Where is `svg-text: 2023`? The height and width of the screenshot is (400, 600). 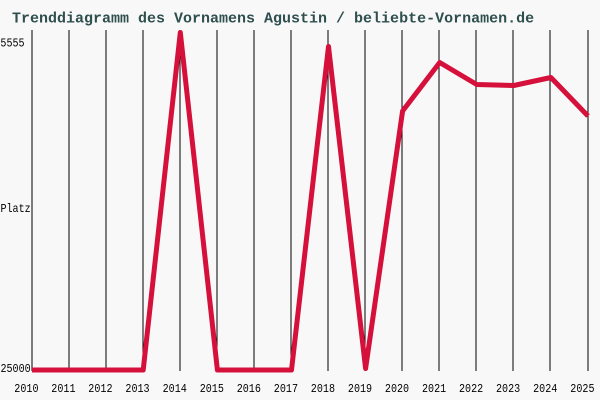
svg-text: 2023 is located at coordinates (508, 389).